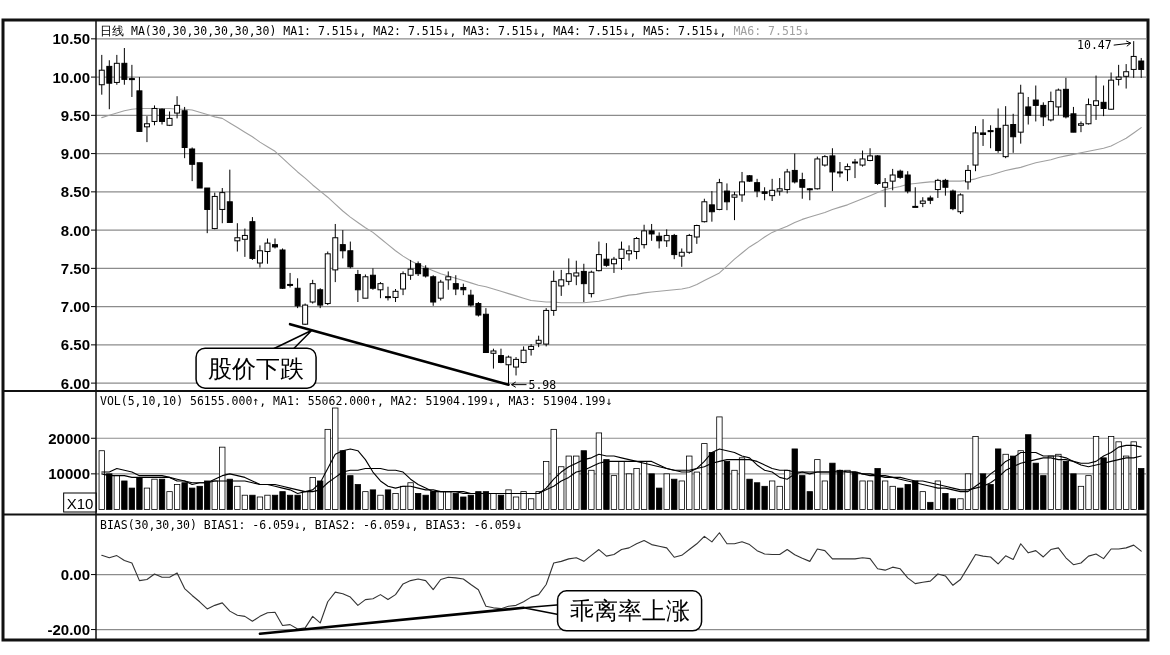 The width and height of the screenshot is (1170, 655). Describe the element at coordinates (75, 154) in the screenshot. I see `y-tick-label: 9.00` at that location.